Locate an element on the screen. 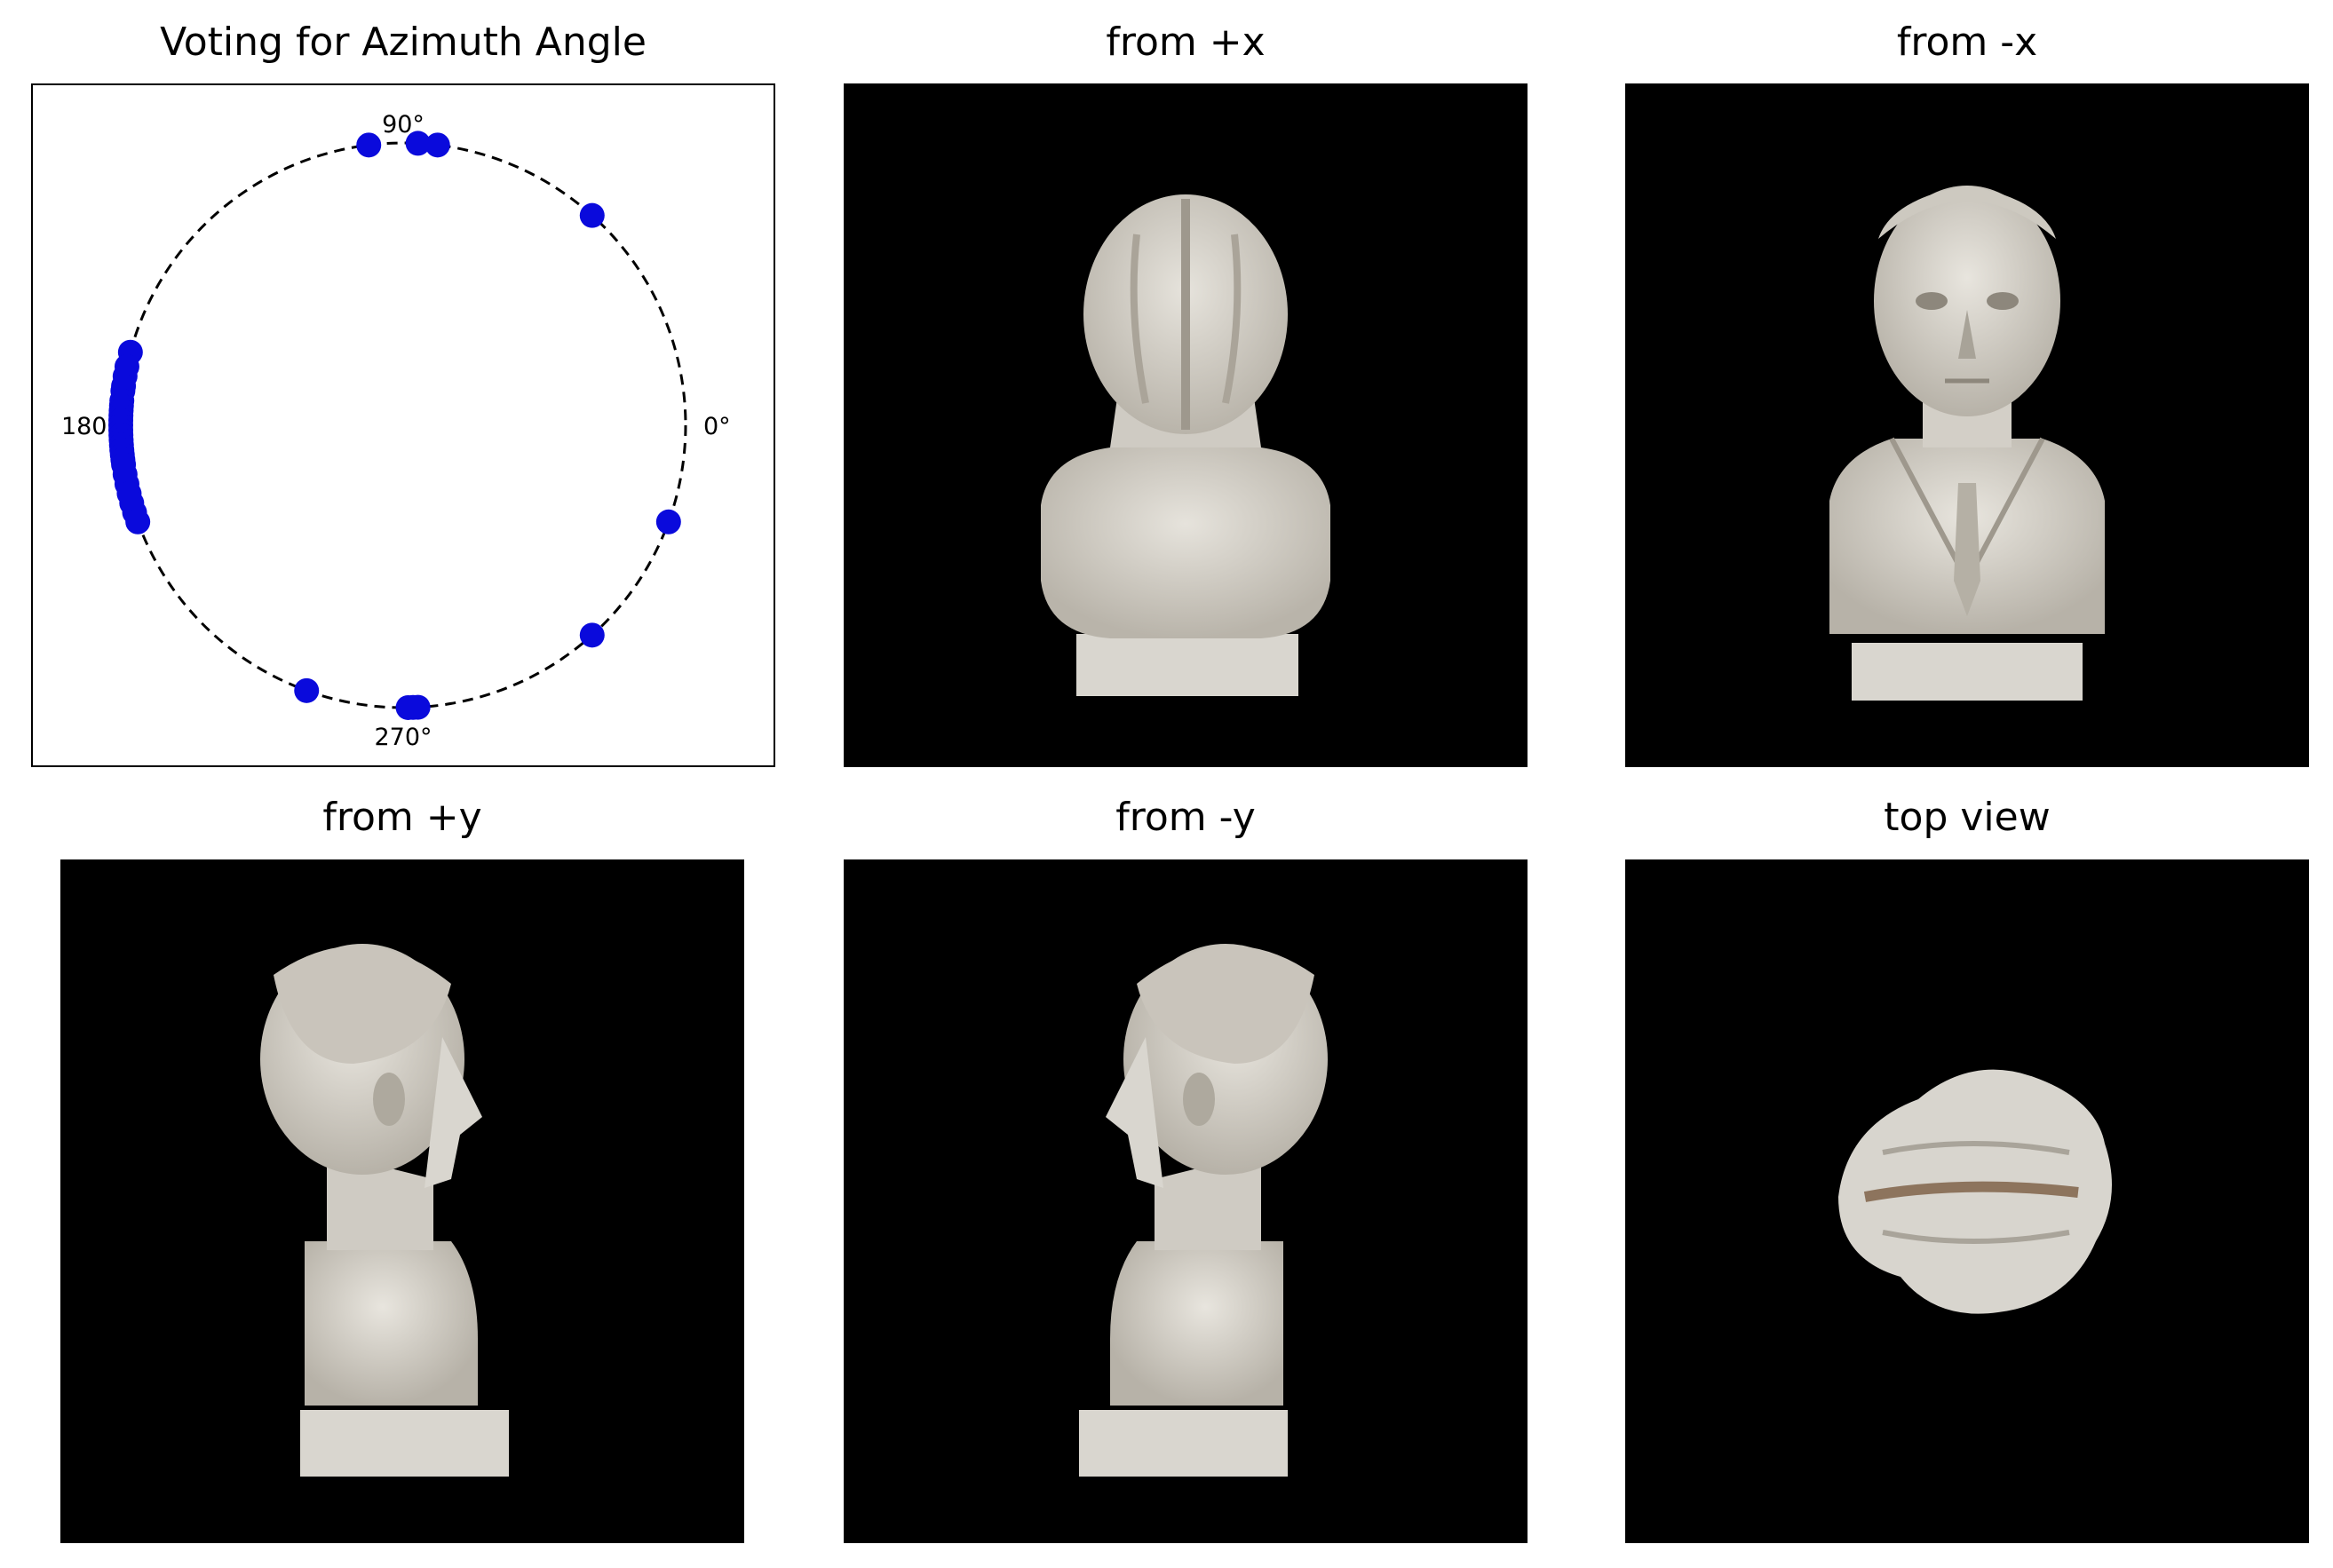  panel-title-from-minus-y: from -y is located at coordinates (1186, 817).